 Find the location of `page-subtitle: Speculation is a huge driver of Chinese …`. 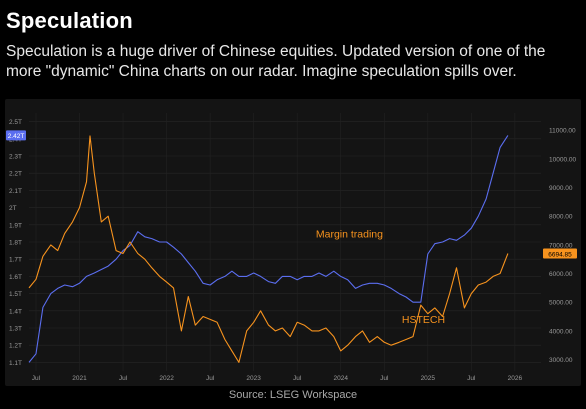

page-subtitle: Speculation is a huge driver of Chinese … is located at coordinates (276, 61).